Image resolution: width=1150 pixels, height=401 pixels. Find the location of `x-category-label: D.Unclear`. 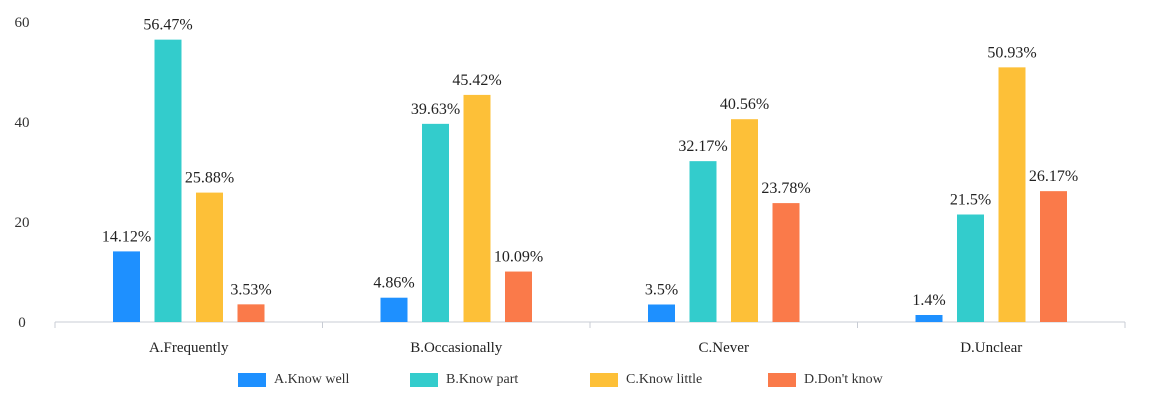

x-category-label: D.Unclear is located at coordinates (991, 348).